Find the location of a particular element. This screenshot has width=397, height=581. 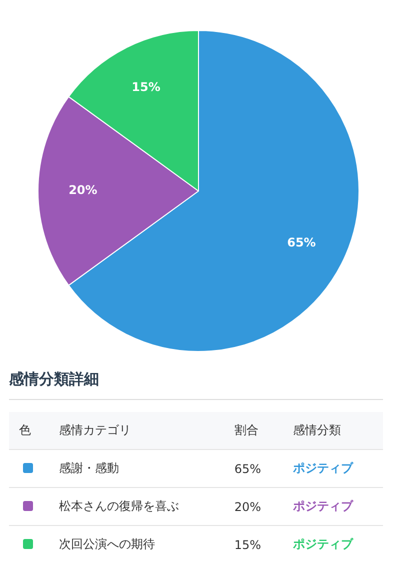

text: 感情分類 is located at coordinates (332, 431).